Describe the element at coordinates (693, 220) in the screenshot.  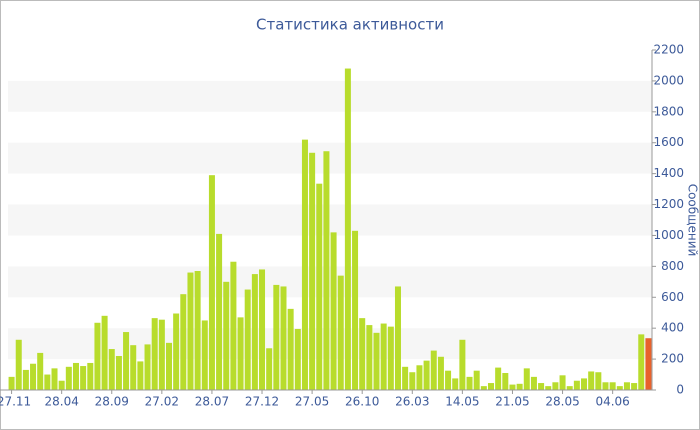
I see `y-axis-label: Сообщений` at that location.